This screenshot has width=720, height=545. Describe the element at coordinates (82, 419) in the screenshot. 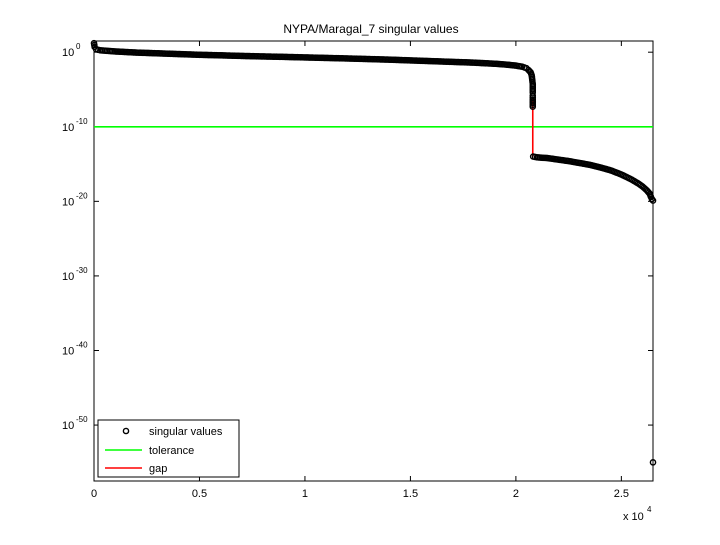

I see `y-tick-label-exponent: -50` at that location.